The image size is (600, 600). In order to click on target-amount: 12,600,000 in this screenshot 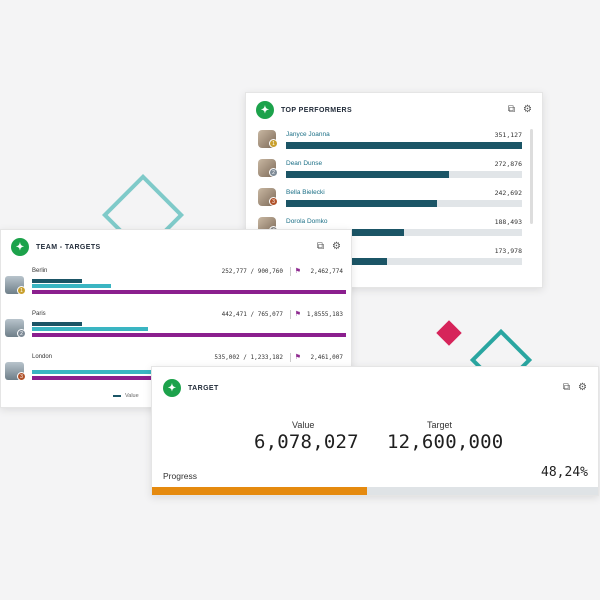, I will do `click(445, 442)`.